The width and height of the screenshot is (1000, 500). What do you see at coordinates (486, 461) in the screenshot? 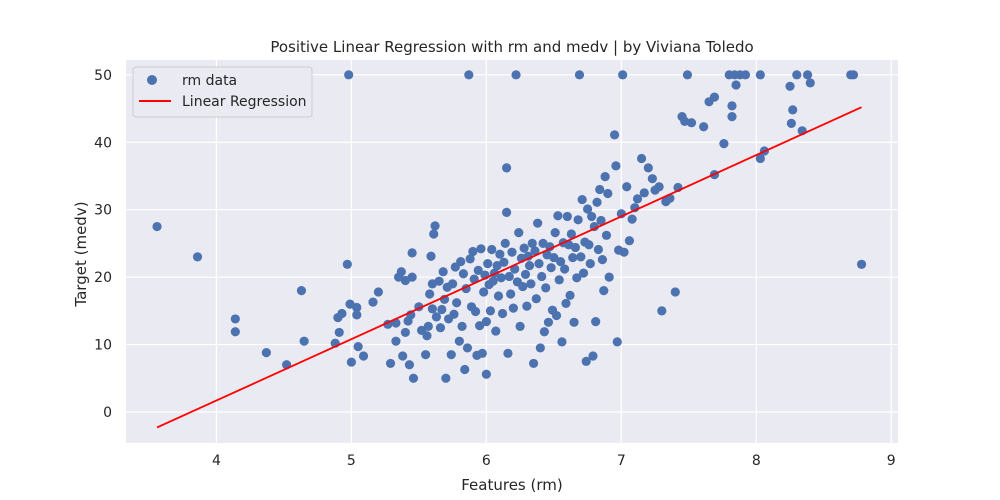
I see `x-tick-label: 6` at bounding box center [486, 461].